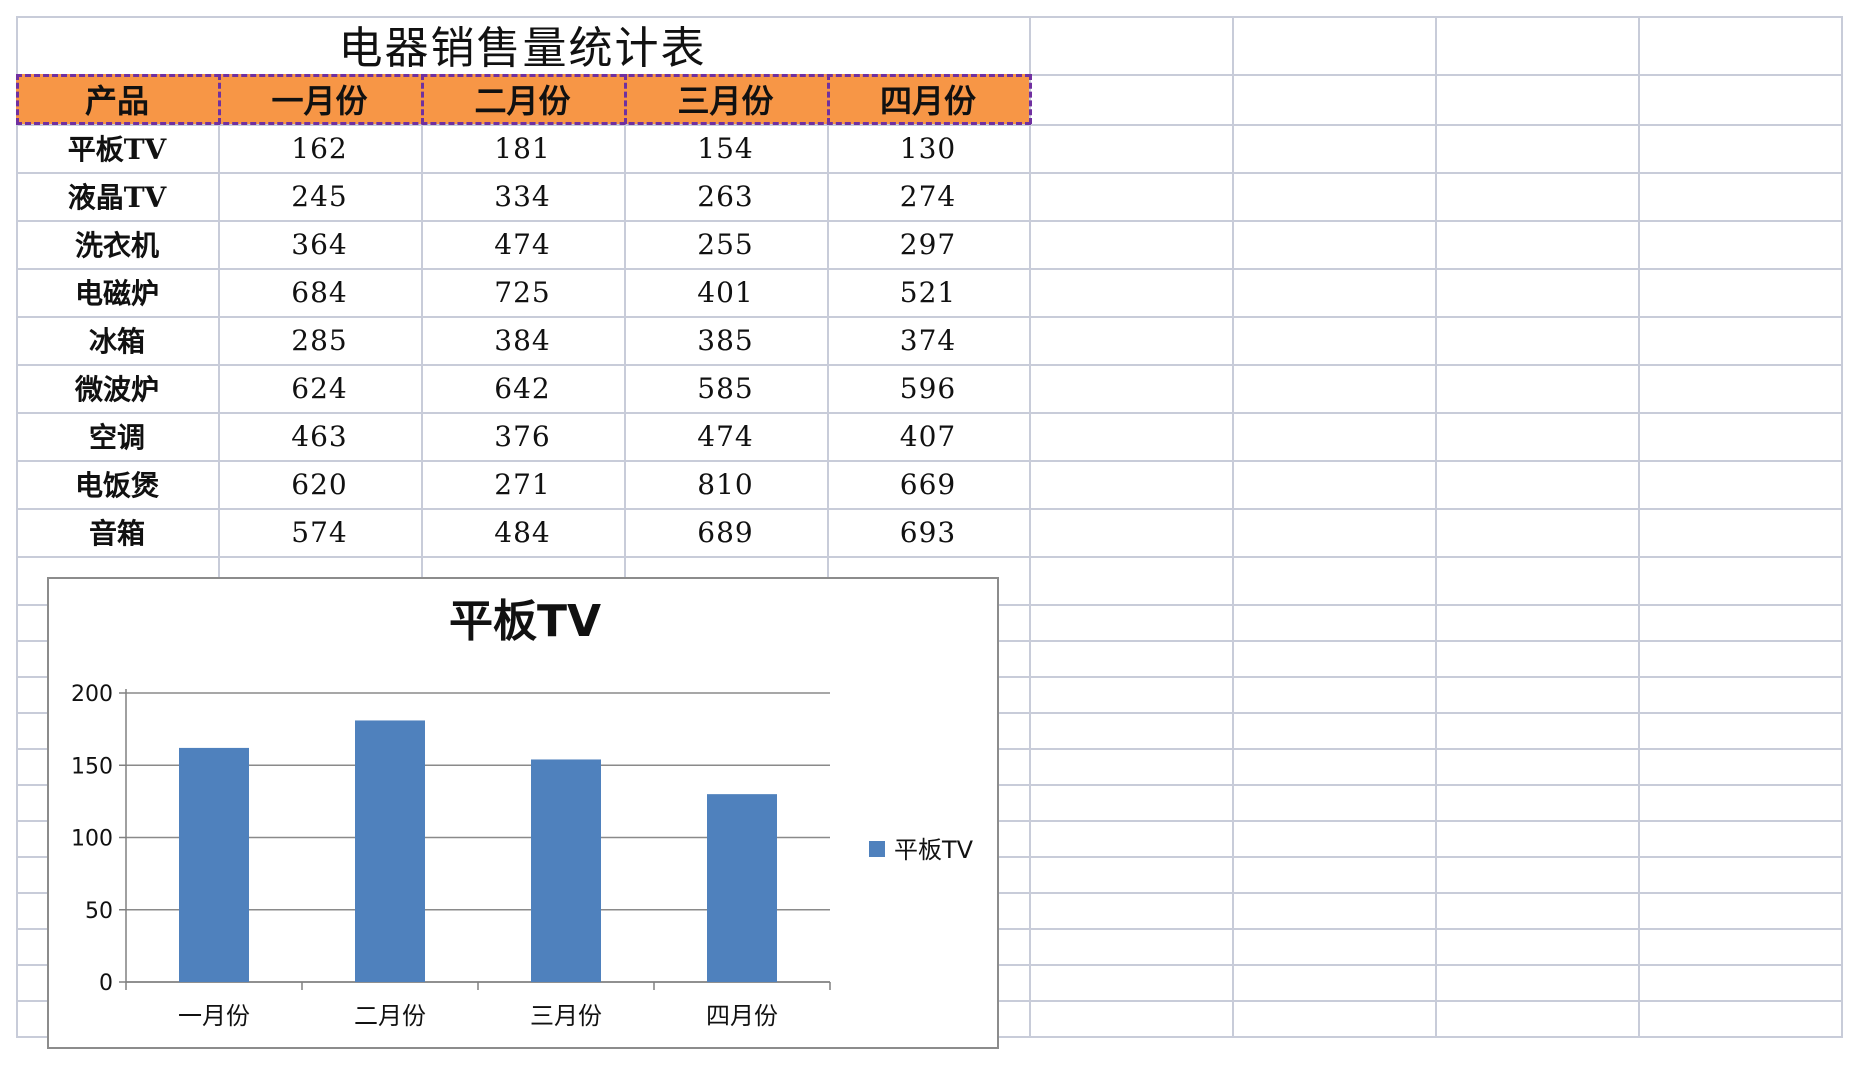 The image size is (1850, 1076). I want to click on value-cell: 271, so click(522, 484).